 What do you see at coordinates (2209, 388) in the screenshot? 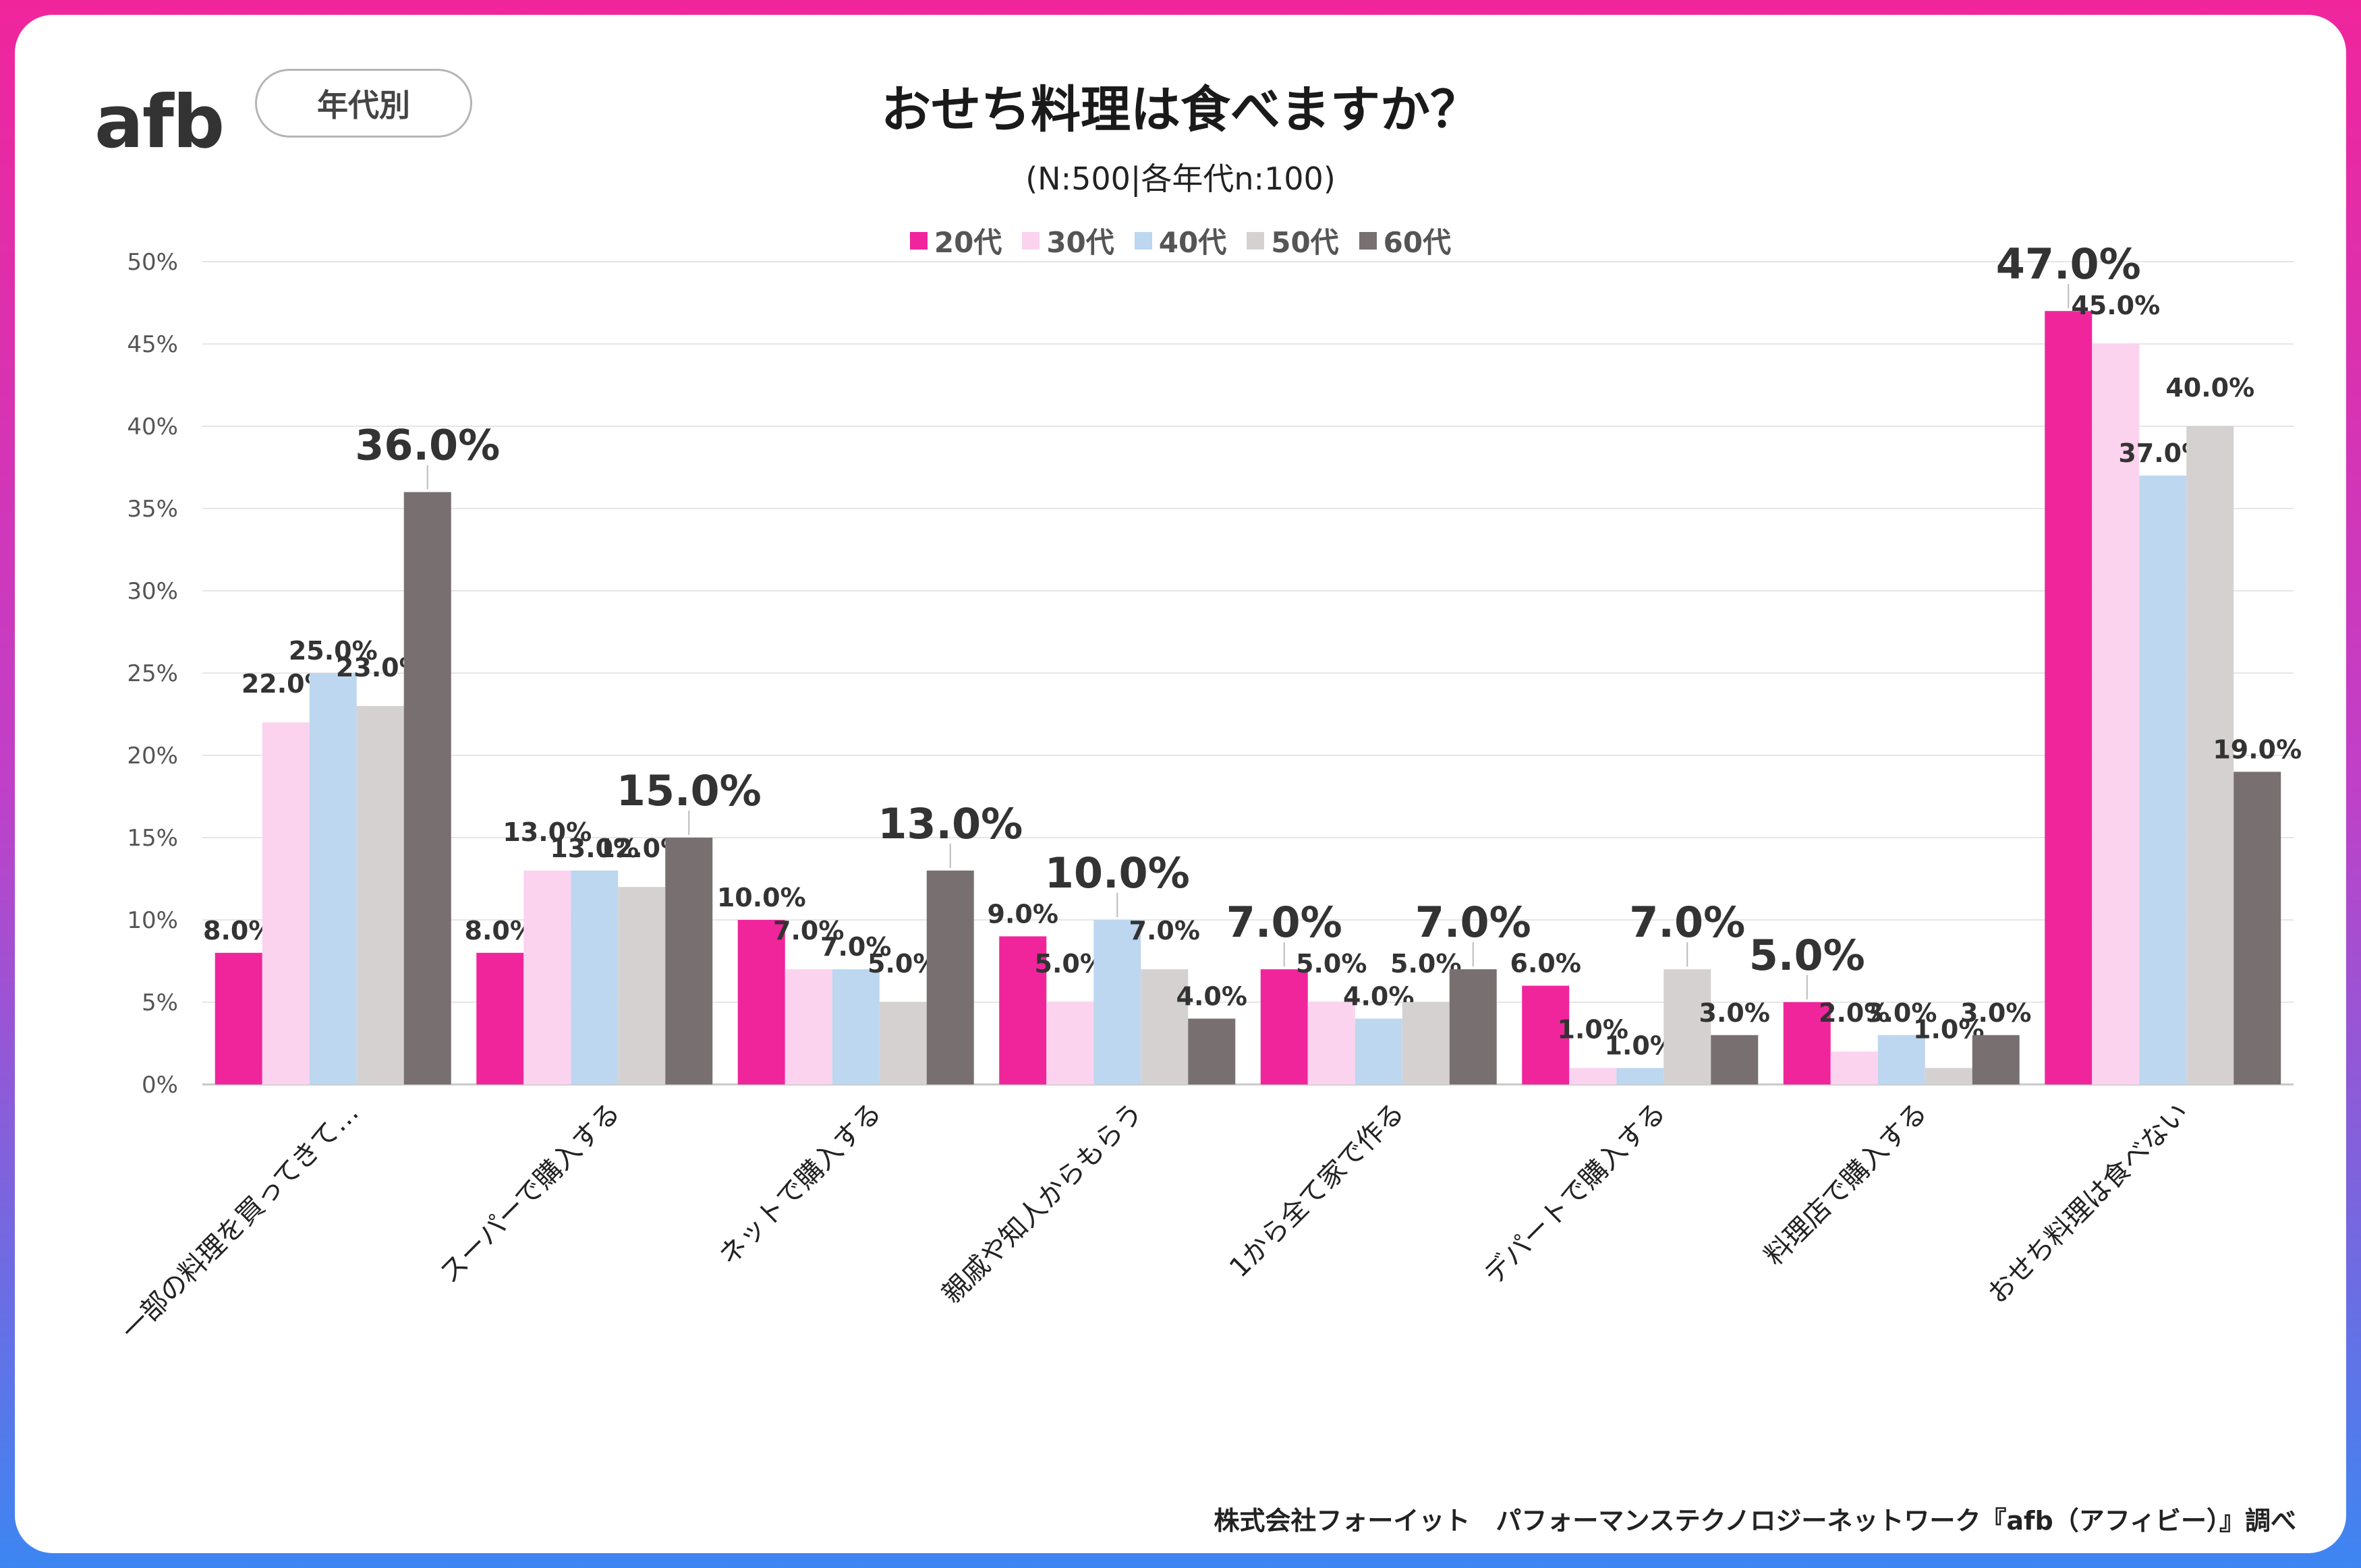
I see `data-label: 40.0%` at bounding box center [2209, 388].